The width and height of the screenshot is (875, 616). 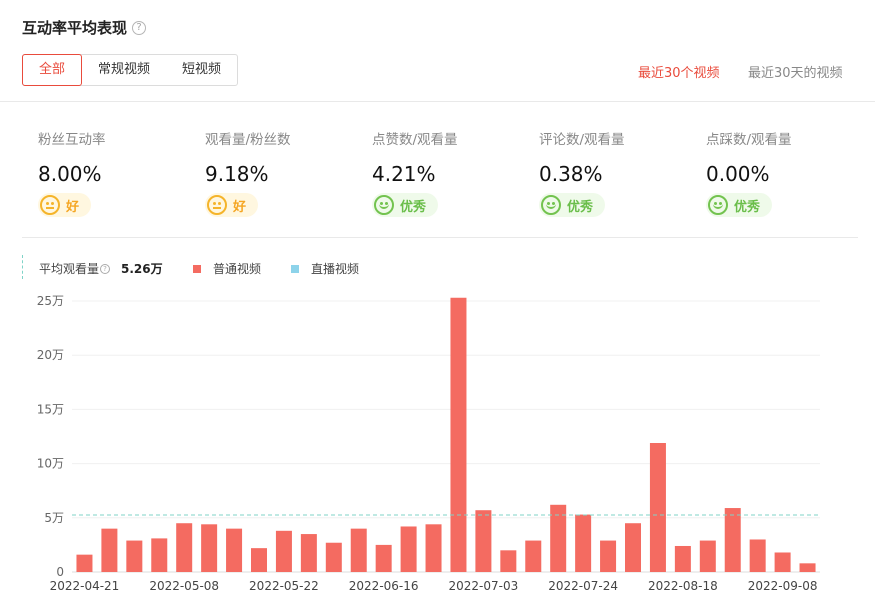 What do you see at coordinates (284, 586) in the screenshot?
I see `x-tick-label: 2022-05-22` at bounding box center [284, 586].